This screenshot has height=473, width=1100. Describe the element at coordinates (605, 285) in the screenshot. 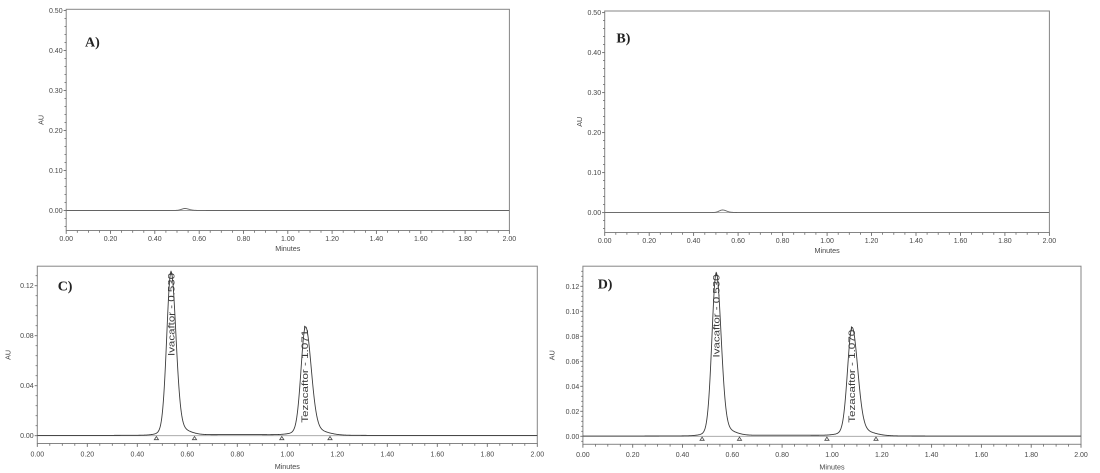

I see `svg-text: D)` at that location.